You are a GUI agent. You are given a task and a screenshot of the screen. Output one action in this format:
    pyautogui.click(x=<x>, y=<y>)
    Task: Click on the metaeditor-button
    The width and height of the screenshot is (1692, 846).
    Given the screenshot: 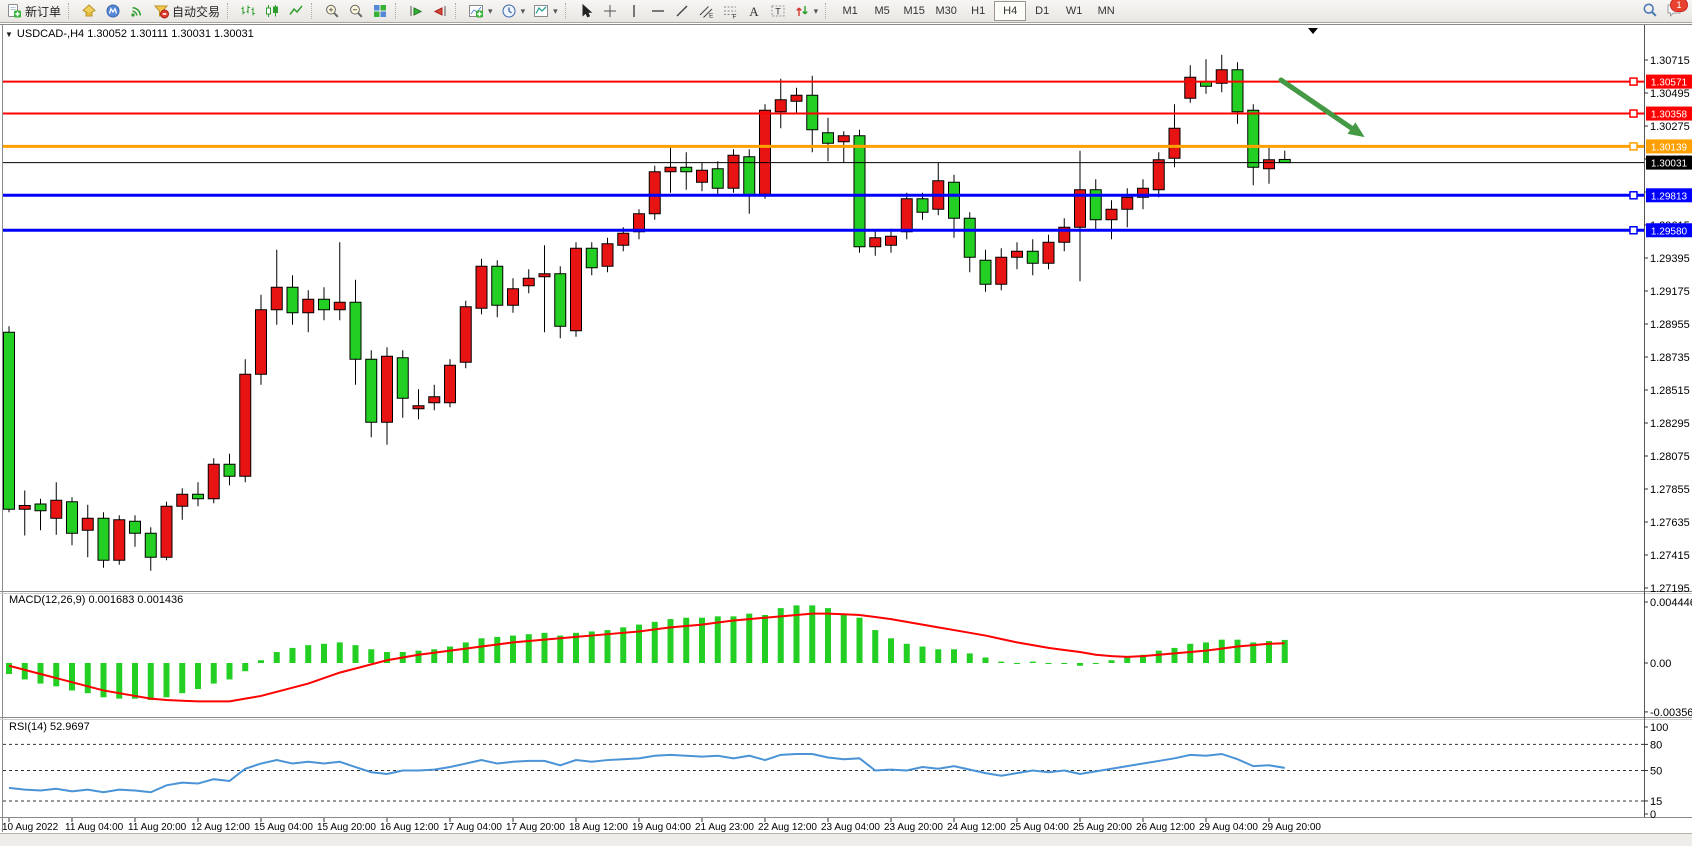 What is the action you would take?
    pyautogui.click(x=89, y=11)
    